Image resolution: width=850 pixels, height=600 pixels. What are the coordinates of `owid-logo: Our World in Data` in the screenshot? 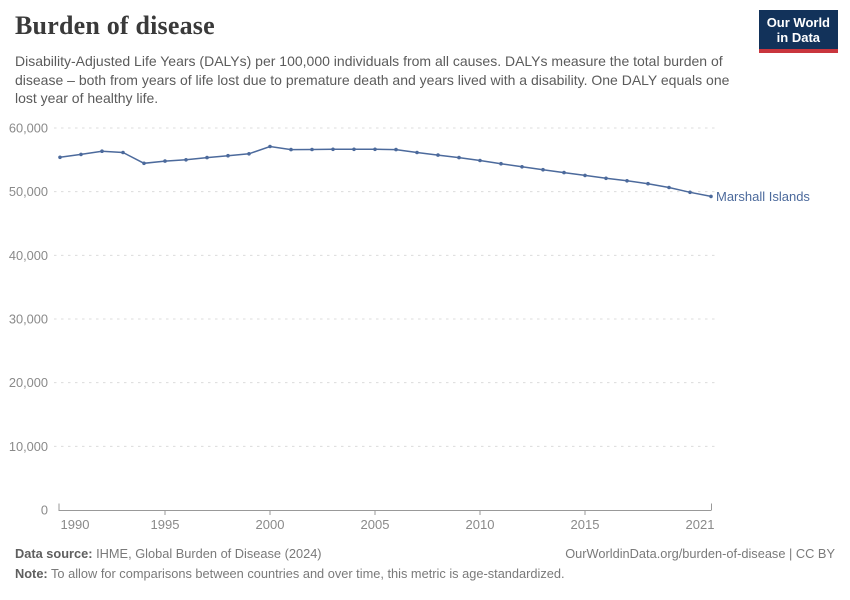 It's located at (798, 31).